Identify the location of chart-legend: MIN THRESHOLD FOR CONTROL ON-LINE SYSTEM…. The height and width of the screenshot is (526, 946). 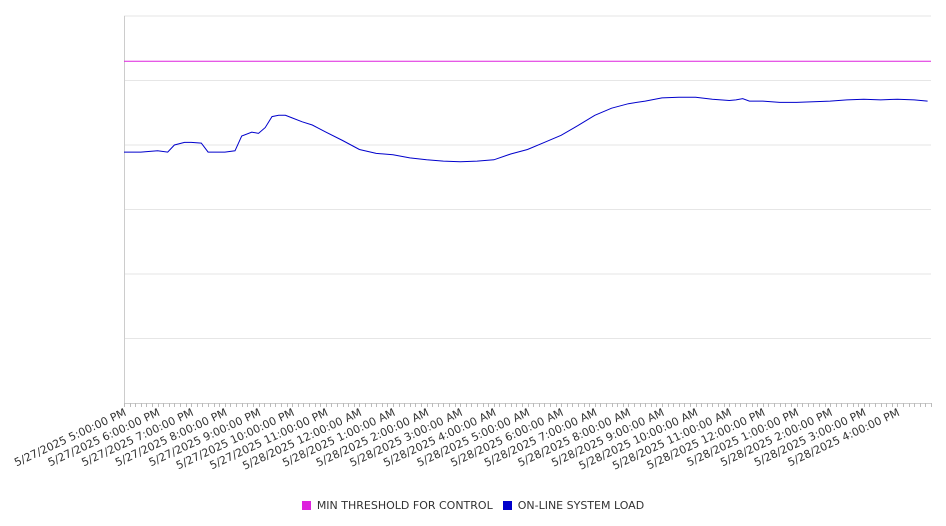
(473, 505).